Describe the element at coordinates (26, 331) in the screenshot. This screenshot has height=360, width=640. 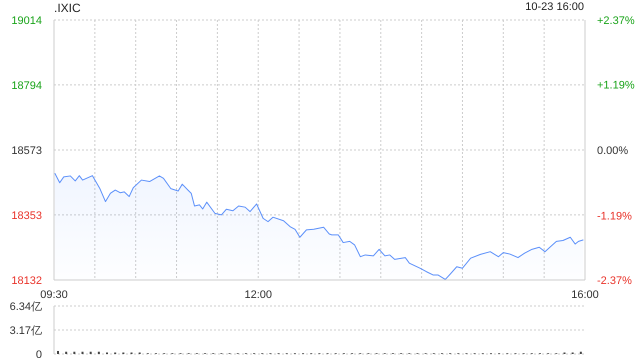
I see `y-tick-label: 3.17亿` at that location.